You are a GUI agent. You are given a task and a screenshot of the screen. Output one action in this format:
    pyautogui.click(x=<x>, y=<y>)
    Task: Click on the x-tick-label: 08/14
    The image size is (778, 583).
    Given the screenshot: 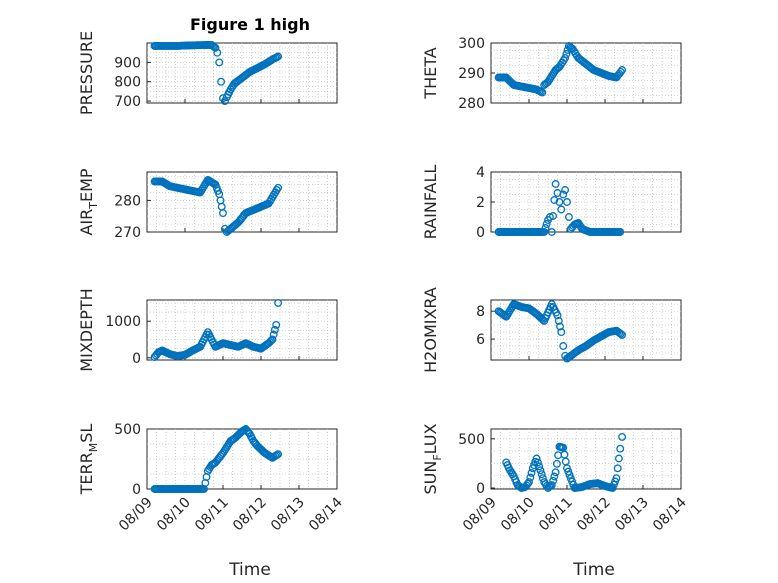 What is the action you would take?
    pyautogui.click(x=326, y=514)
    